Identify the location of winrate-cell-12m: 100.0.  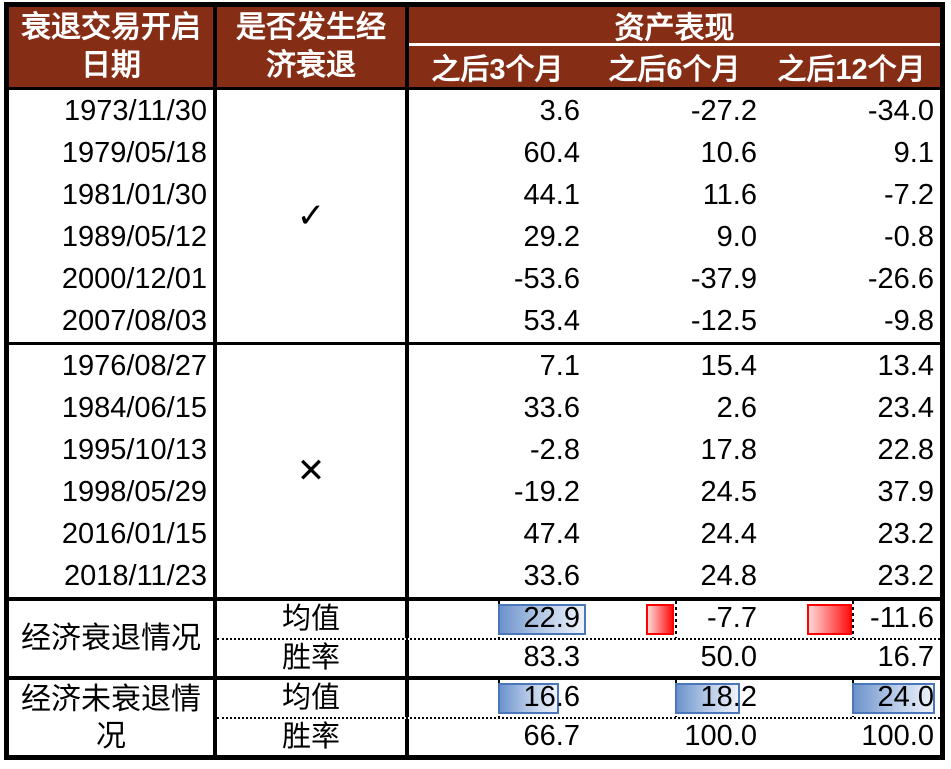
(851, 737).